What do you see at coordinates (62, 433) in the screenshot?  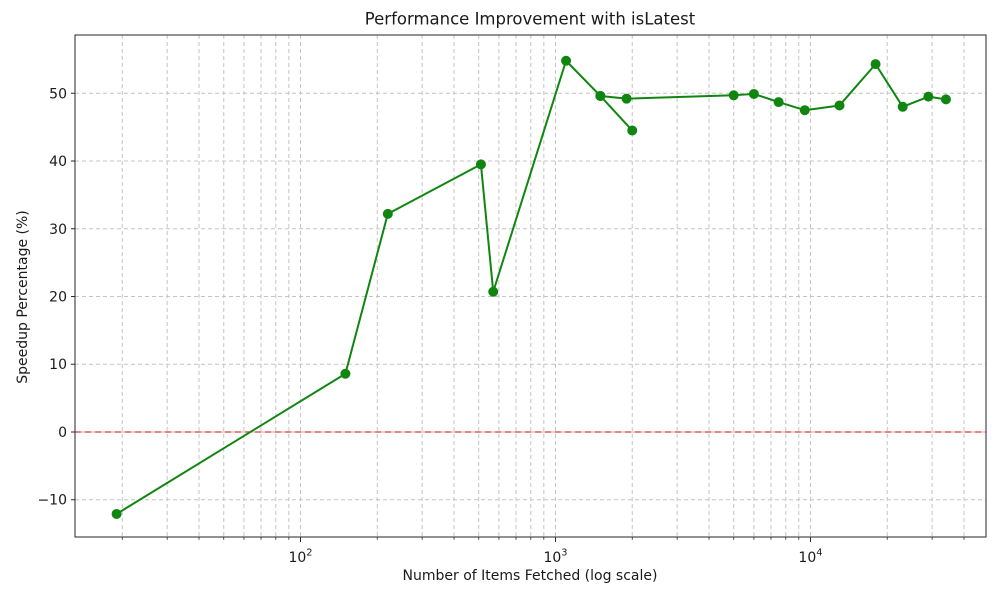 I see `y-tick-label: 0` at bounding box center [62, 433].